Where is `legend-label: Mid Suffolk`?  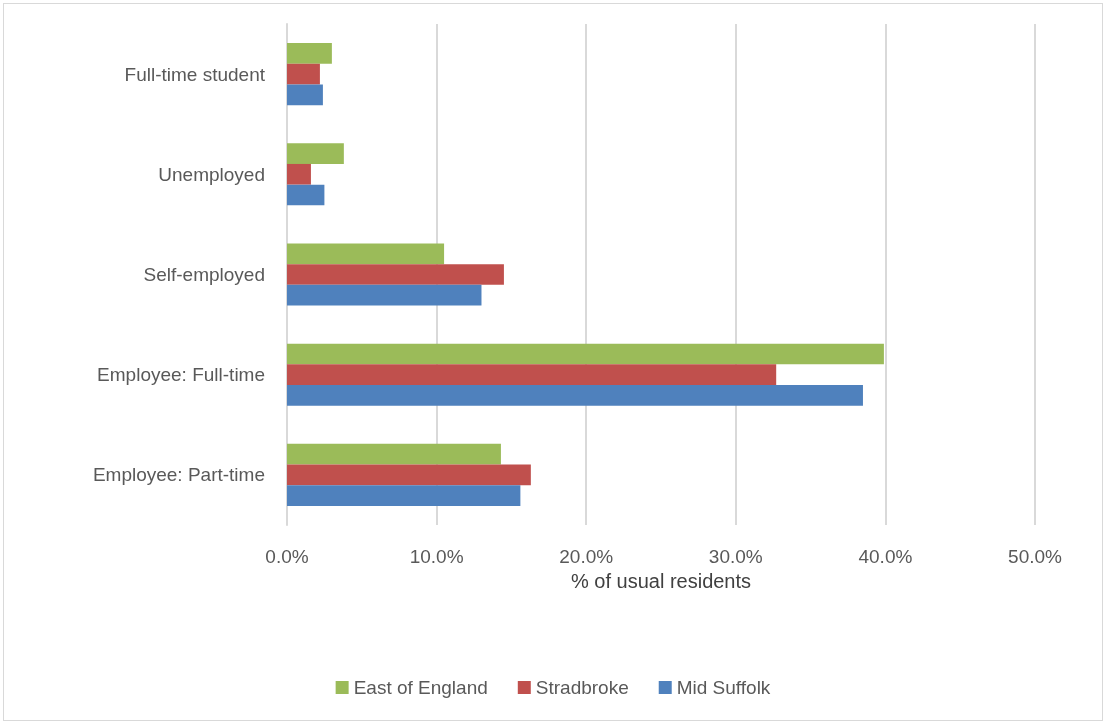 legend-label: Mid Suffolk is located at coordinates (723, 687).